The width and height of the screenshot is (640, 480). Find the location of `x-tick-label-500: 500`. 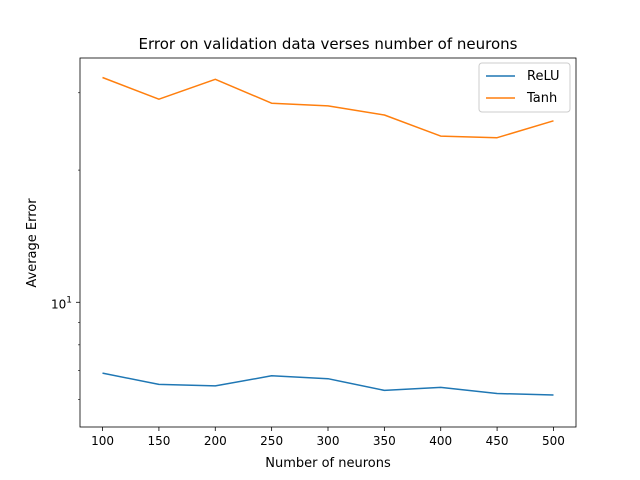

x-tick-label-500: 500 is located at coordinates (553, 441).